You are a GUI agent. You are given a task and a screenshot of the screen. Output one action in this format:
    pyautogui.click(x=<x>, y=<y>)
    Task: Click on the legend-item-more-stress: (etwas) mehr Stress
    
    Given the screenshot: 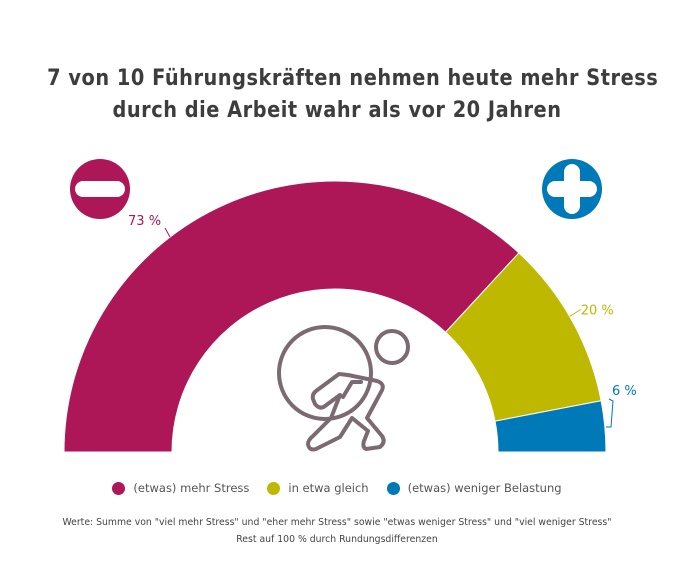 What is the action you would take?
    pyautogui.click(x=180, y=488)
    